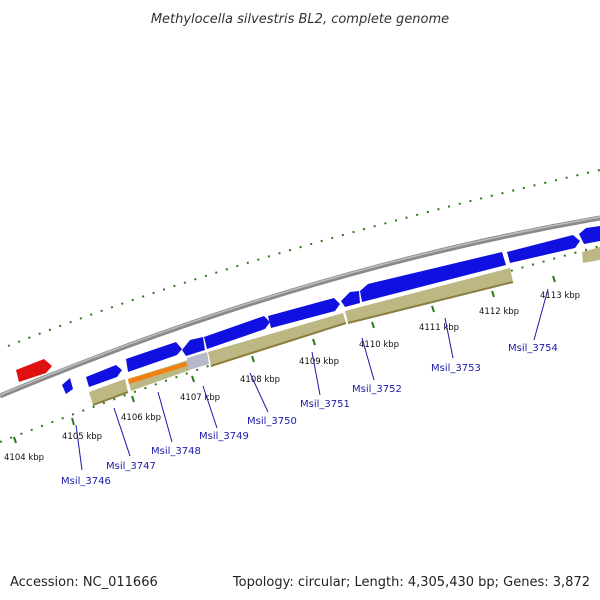  What do you see at coordinates (439, 328) in the screenshot?
I see `kbp-label-4111: 4111 kbp` at bounding box center [439, 328].